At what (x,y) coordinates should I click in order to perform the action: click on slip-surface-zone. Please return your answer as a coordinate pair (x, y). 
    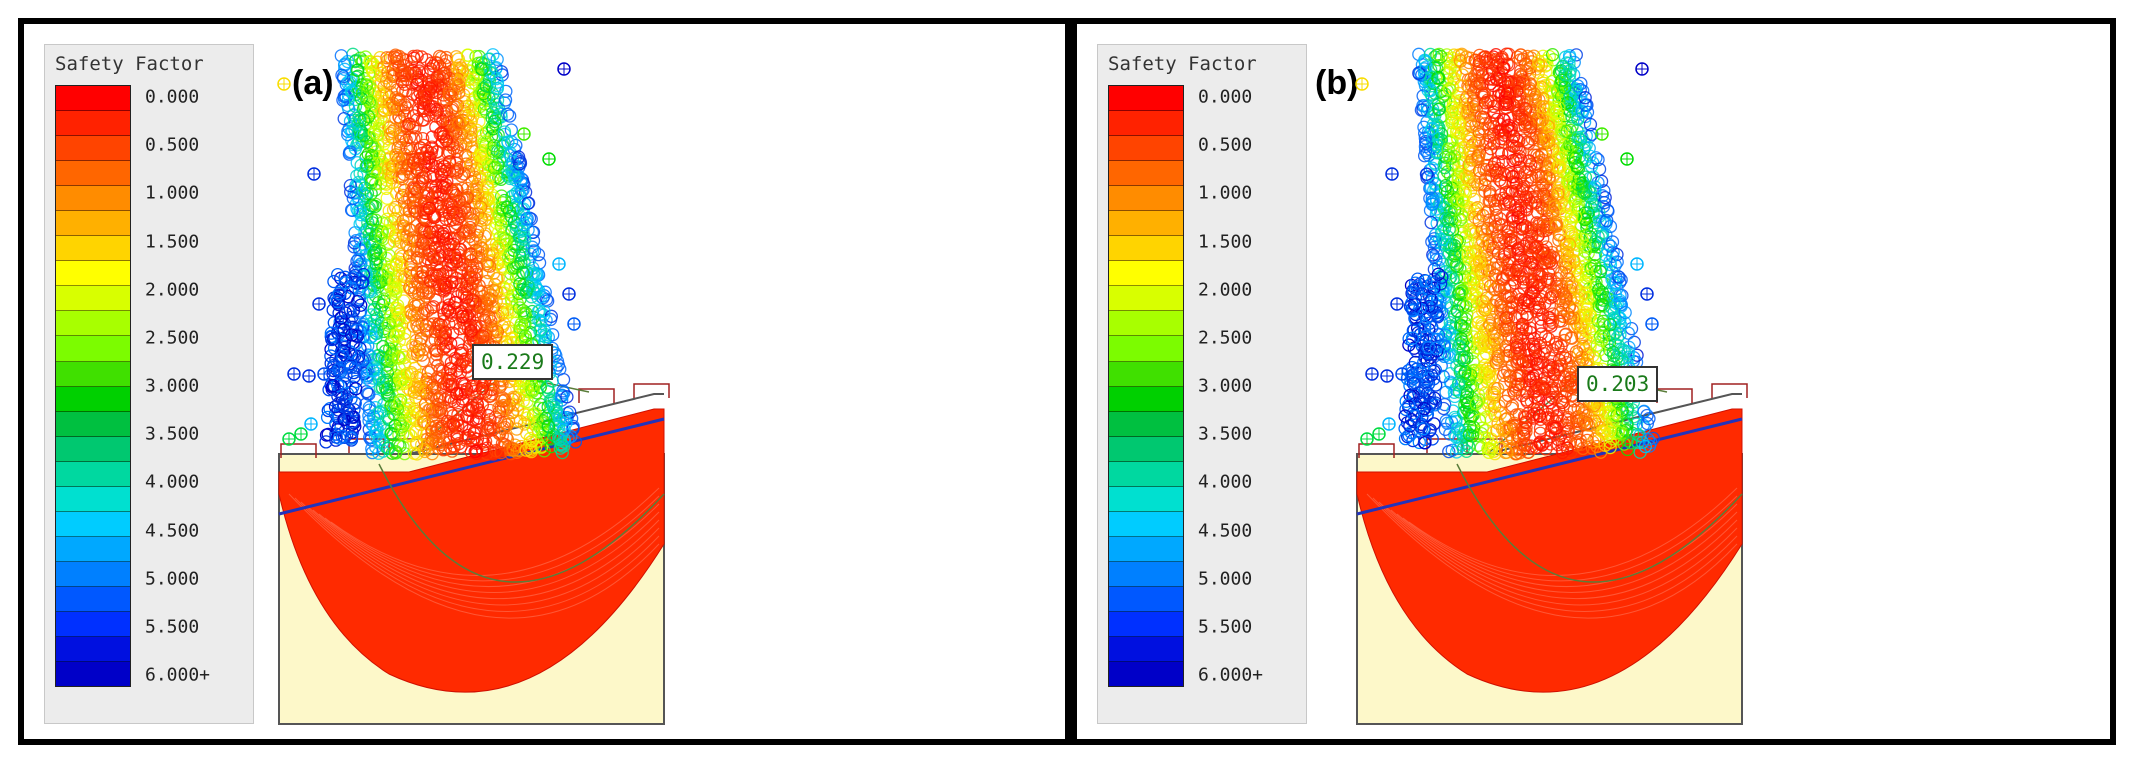
    Looking at the image, I should click on (1549, 550).